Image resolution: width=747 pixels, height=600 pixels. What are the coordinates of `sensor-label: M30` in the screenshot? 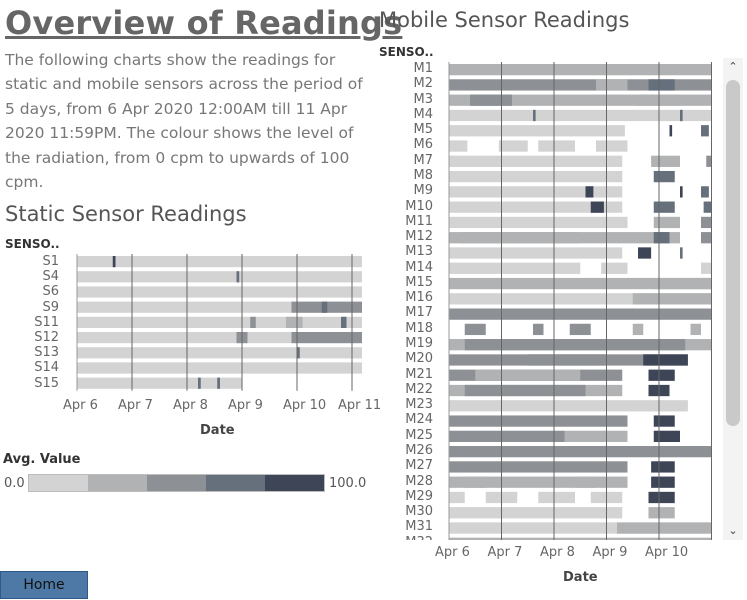 It's located at (419, 512).